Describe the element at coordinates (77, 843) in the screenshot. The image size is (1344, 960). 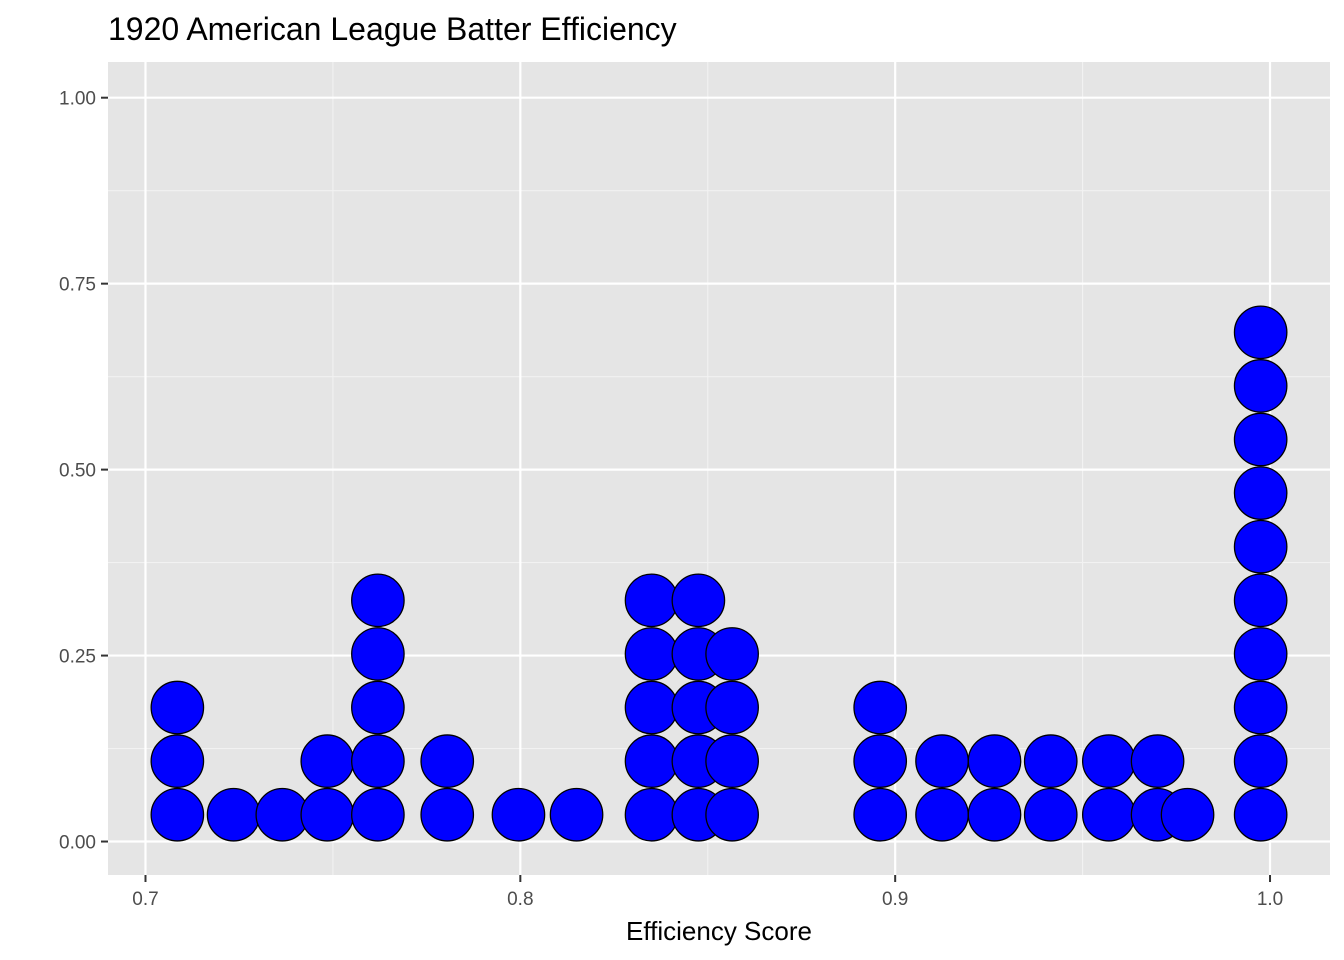
I see `y-tick-label: 0.00` at that location.